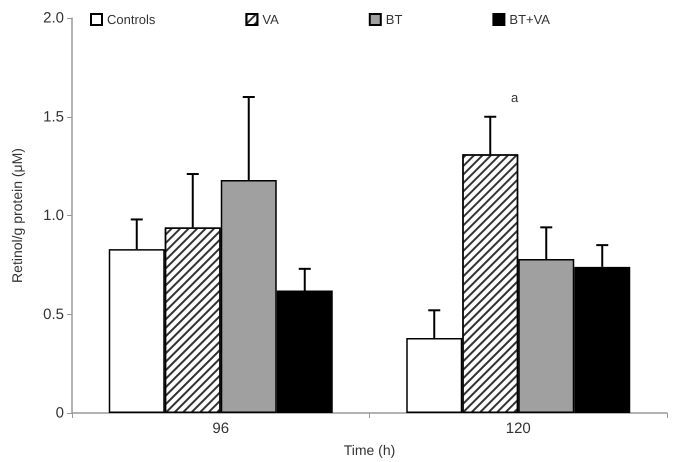  Describe the element at coordinates (221, 428) in the screenshot. I see `x-tick-label: 96` at that location.